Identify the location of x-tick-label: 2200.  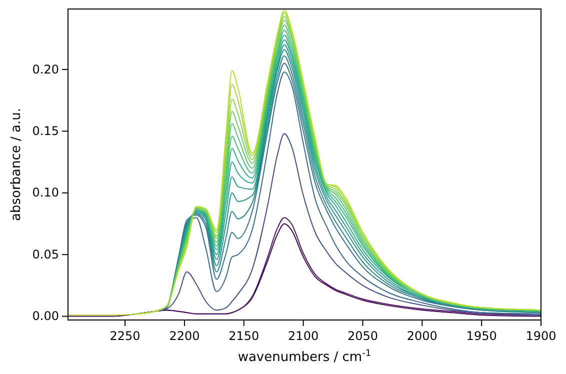
(184, 335).